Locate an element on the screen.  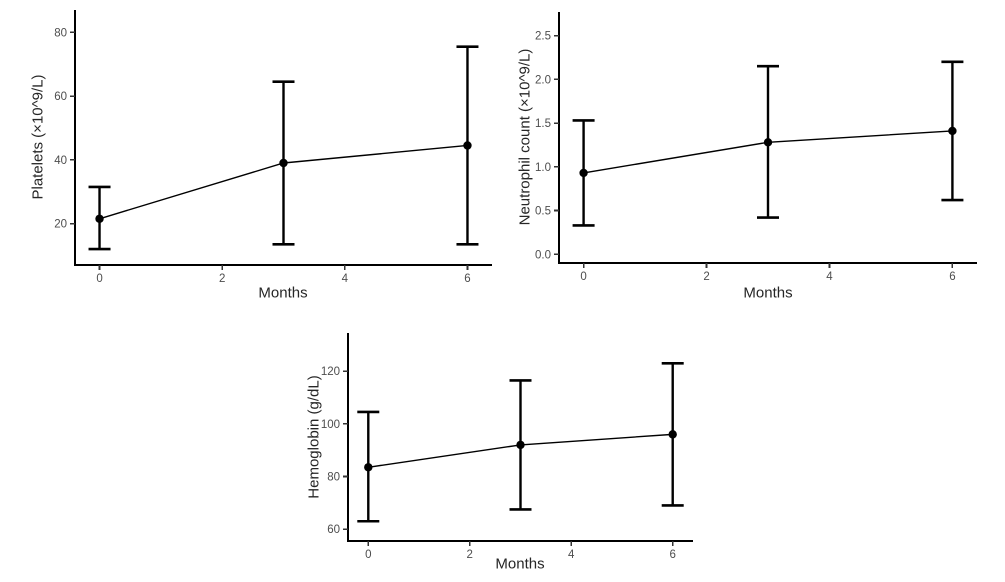
platelets-x-axis-label: Months is located at coordinates (283, 293).